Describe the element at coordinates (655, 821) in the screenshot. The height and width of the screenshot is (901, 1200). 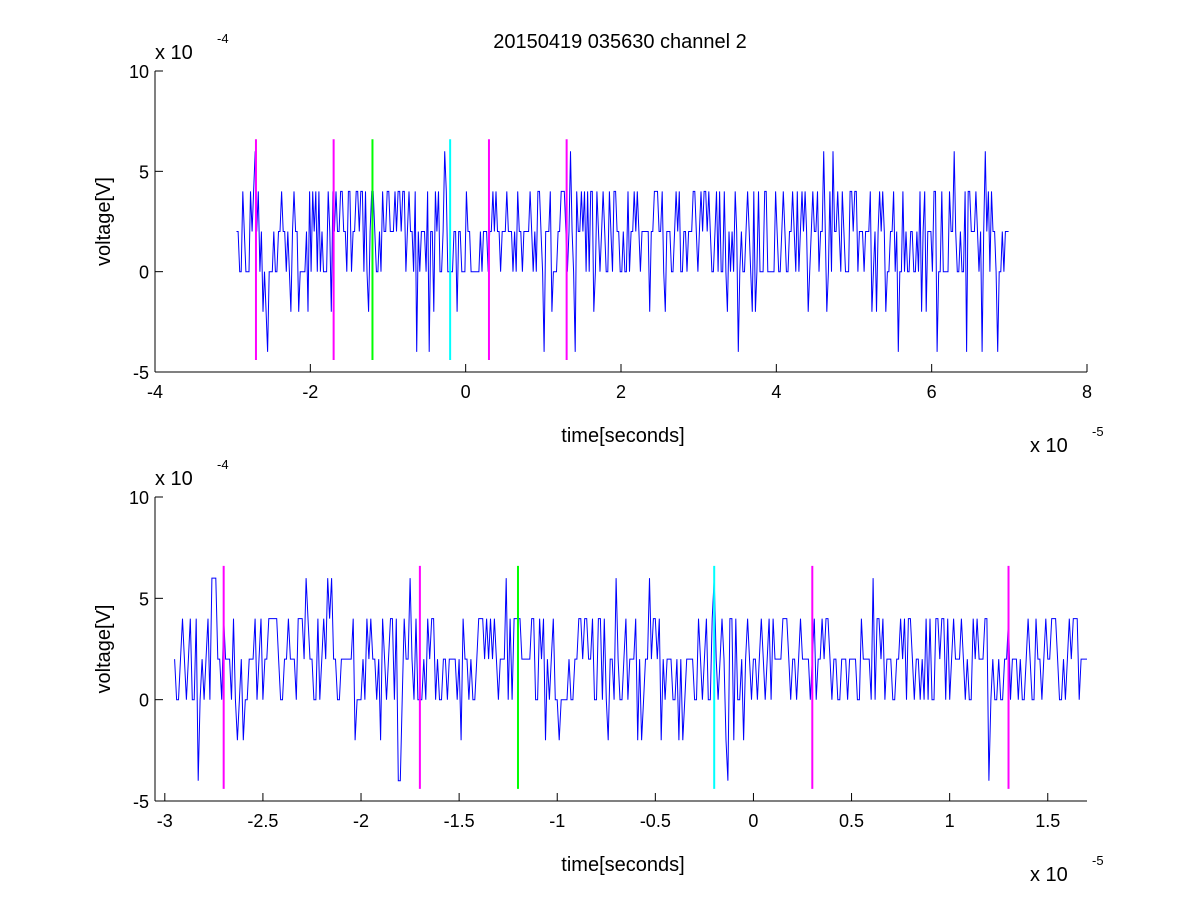
I see `x-tick-label: -0.5` at that location.